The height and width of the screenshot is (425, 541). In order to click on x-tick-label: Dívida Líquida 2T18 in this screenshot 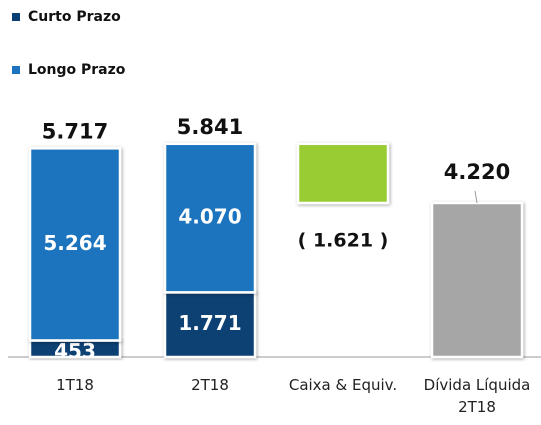, I will do `click(477, 396)`.